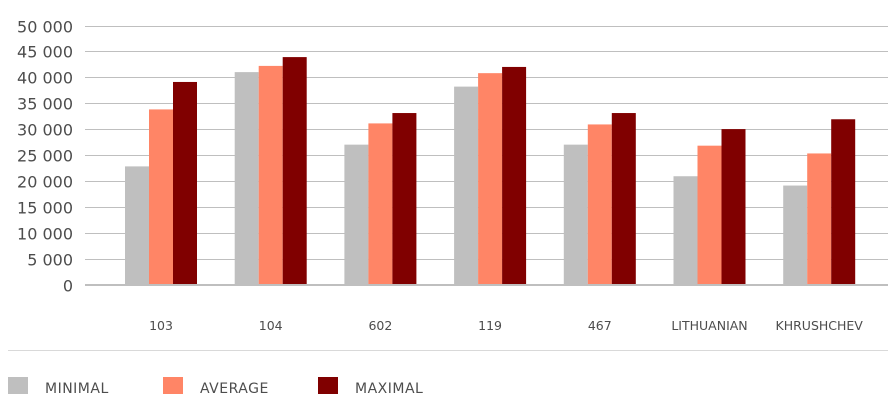 The image size is (888, 394). Describe the element at coordinates (18, 385) in the screenshot. I see `legend-swatch-minimal` at that location.